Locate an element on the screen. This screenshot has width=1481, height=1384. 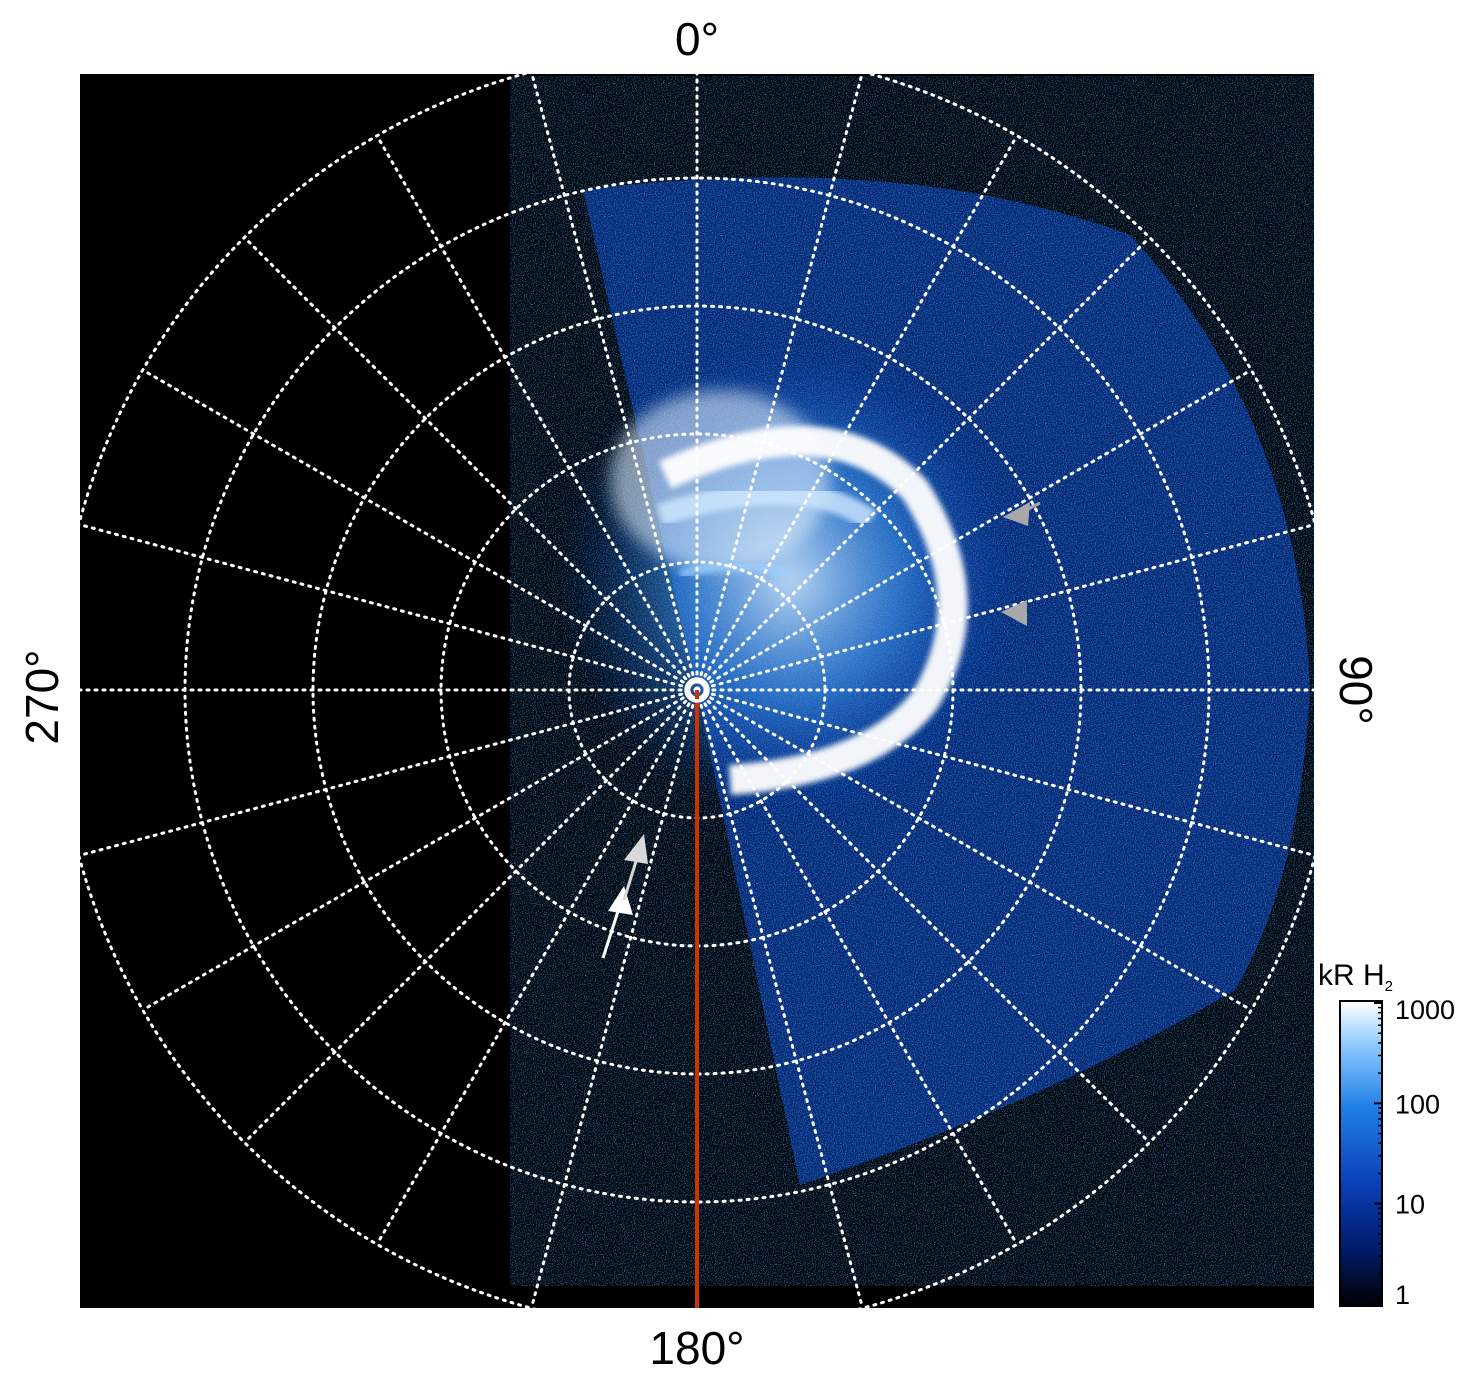
angle-label-right: 90° is located at coordinates (1356, 690).